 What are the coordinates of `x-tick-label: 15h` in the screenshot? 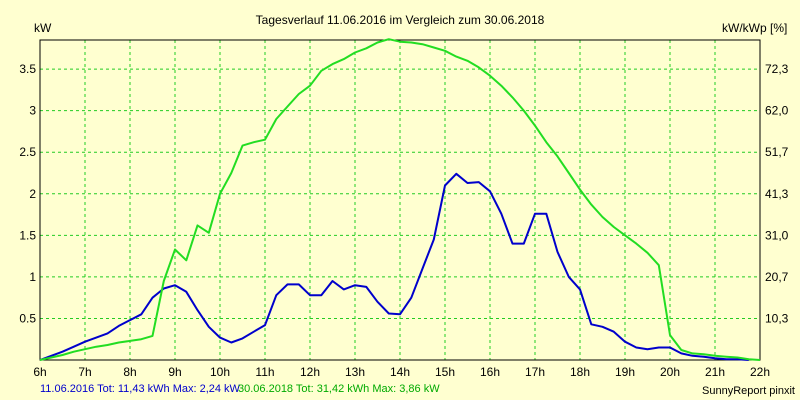 It's located at (445, 372).